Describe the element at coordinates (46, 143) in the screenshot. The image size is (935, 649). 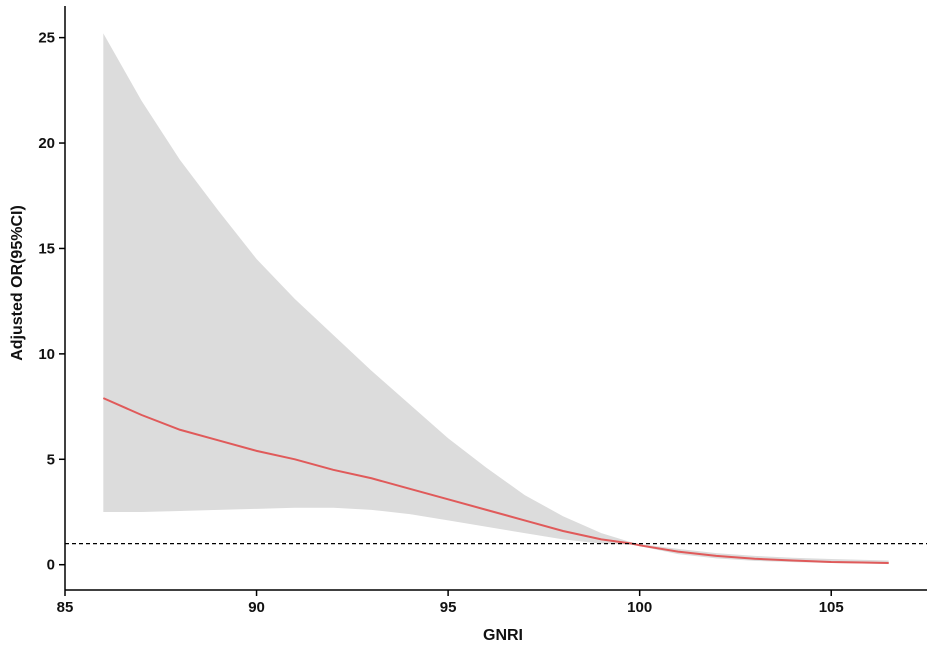
I see `y-tick-label: 20` at that location.